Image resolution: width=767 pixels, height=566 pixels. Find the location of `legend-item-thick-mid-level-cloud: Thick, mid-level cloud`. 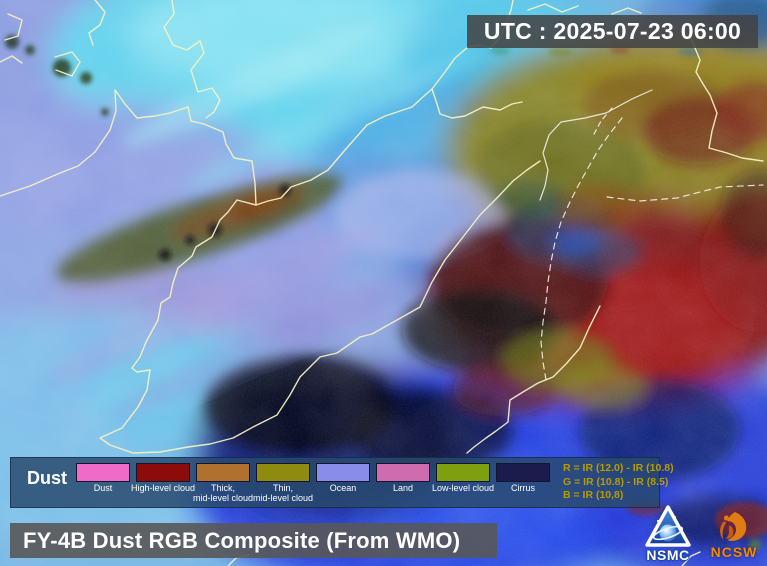

legend-item-thick-mid-level-cloud: Thick, mid-level cloud is located at coordinates (223, 485).